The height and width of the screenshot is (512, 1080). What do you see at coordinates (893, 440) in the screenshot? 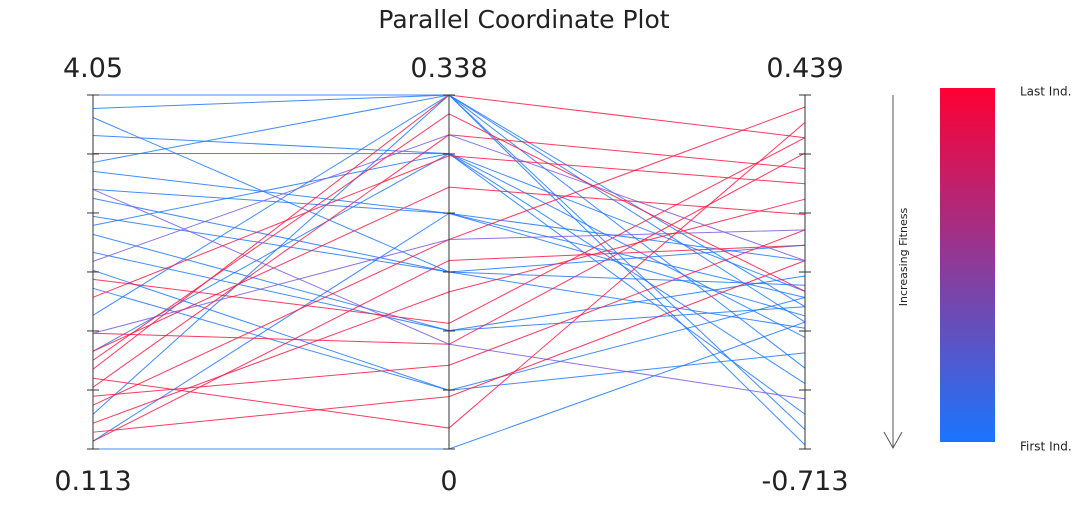
I see `arrow-head` at bounding box center [893, 440].